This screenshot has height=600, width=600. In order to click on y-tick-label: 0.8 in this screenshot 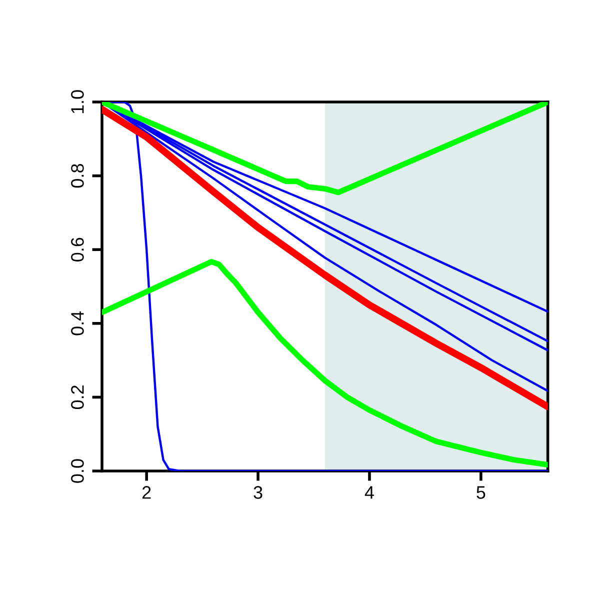, I will do `click(77, 176)`.